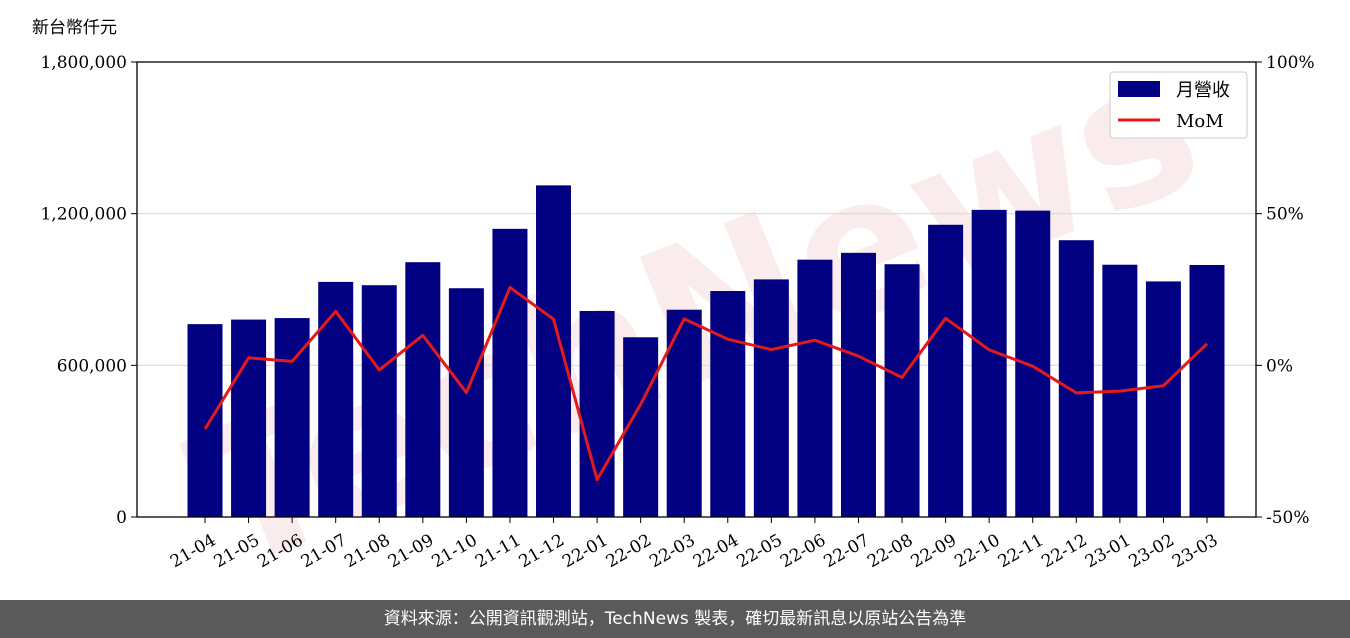 This screenshot has width=1350, height=638. What do you see at coordinates (803, 551) in the screenshot?
I see `x-tick-label: 22-06` at bounding box center [803, 551].